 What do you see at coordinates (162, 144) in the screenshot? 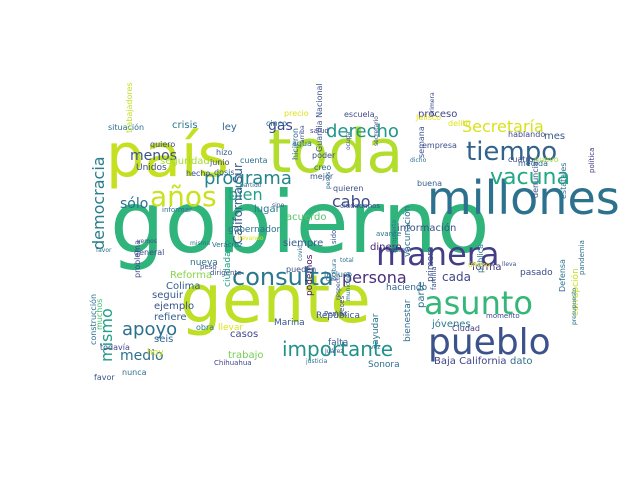
I see `cloud-word: quiero` at bounding box center [162, 144].